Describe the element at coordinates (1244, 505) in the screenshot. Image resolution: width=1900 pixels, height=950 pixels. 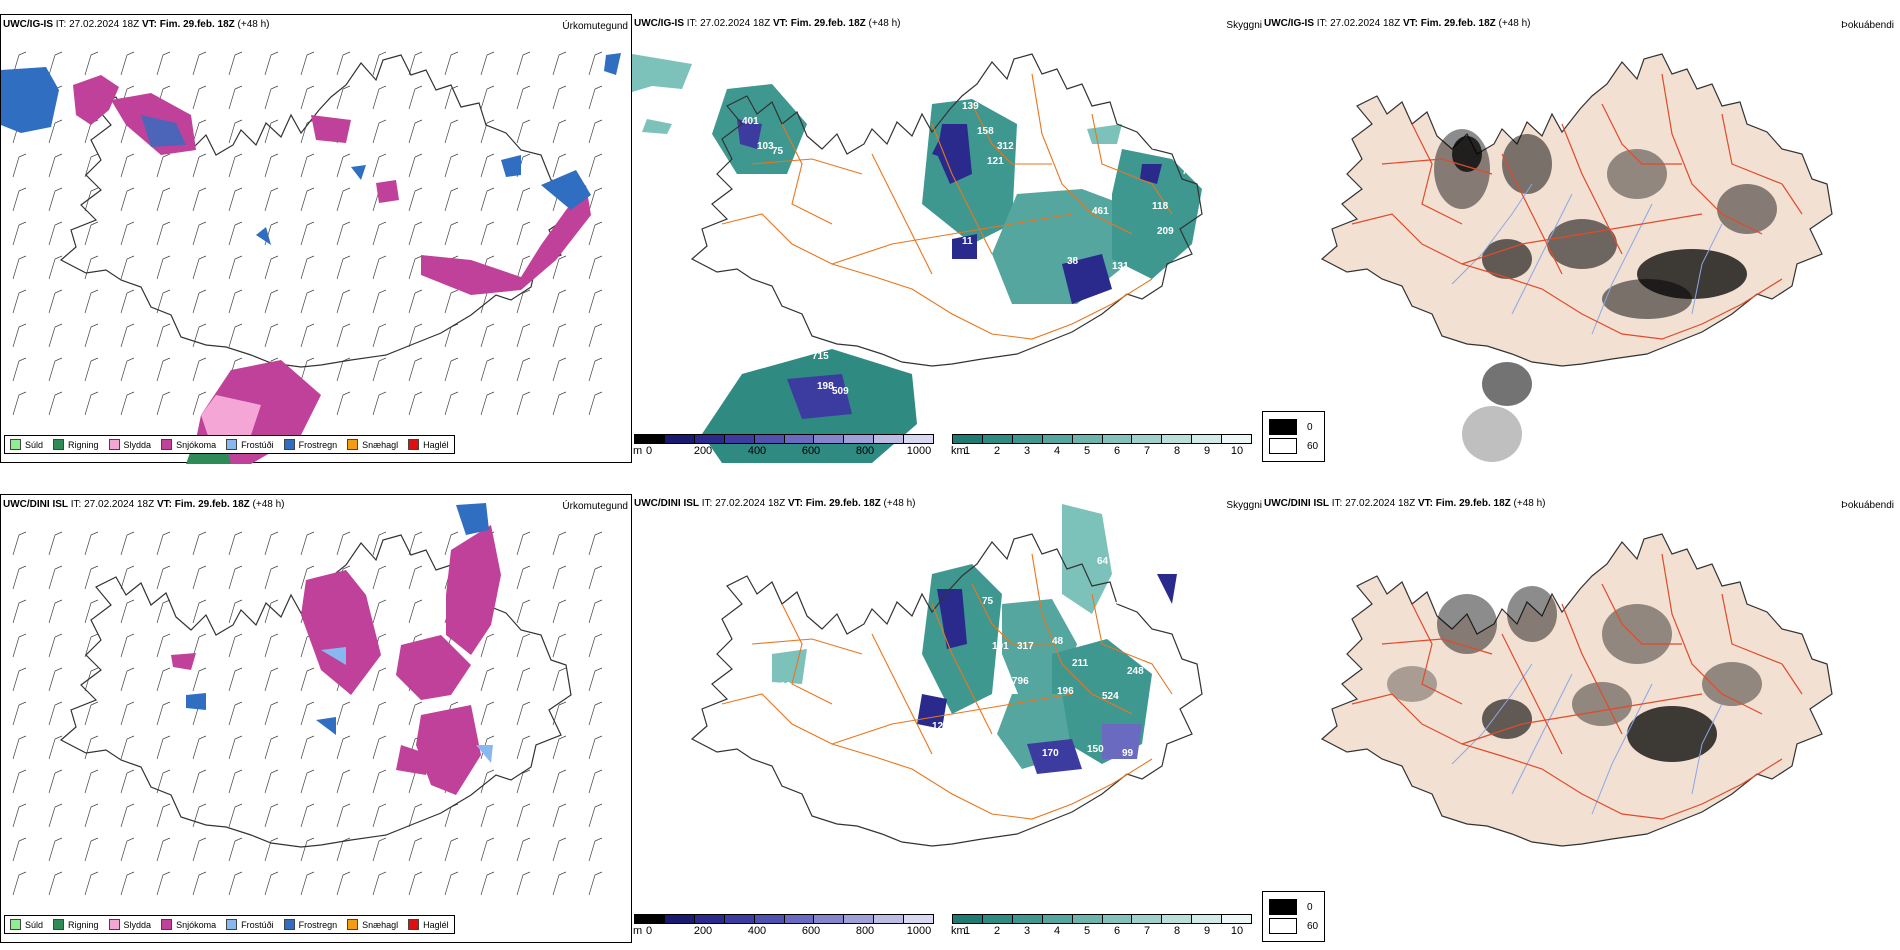
I see `panel-title: Skyggni` at that location.